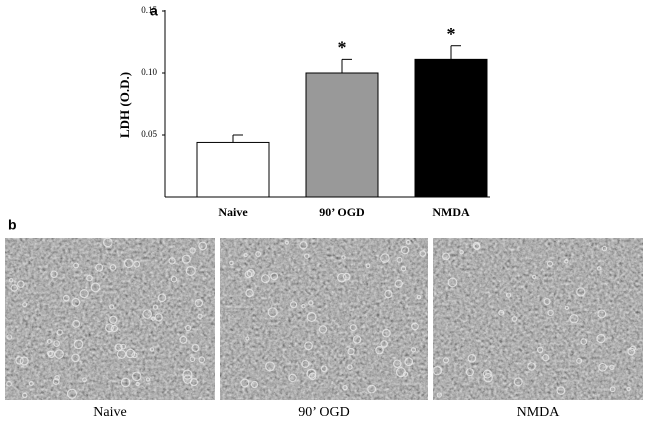 The width and height of the screenshot is (648, 426). What do you see at coordinates (323, 412) in the screenshot?
I see `image-label: 90’ OGD` at bounding box center [323, 412].